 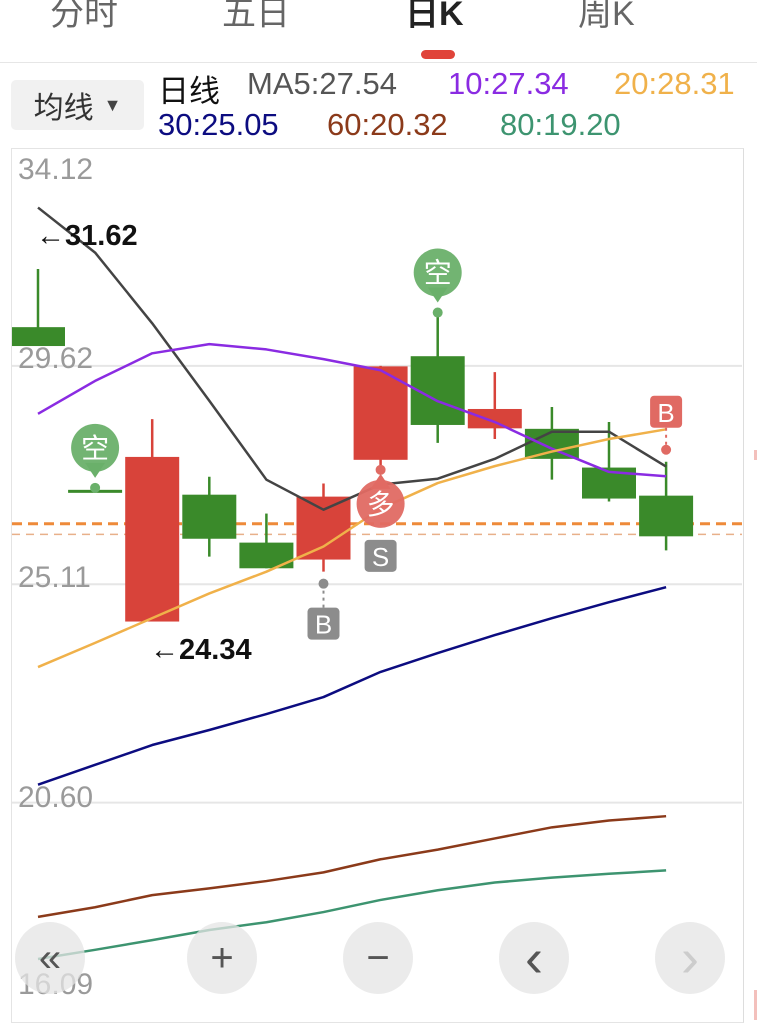 What do you see at coordinates (201, 650) in the screenshot?
I see `low-price-label: ←24.34` at bounding box center [201, 650].